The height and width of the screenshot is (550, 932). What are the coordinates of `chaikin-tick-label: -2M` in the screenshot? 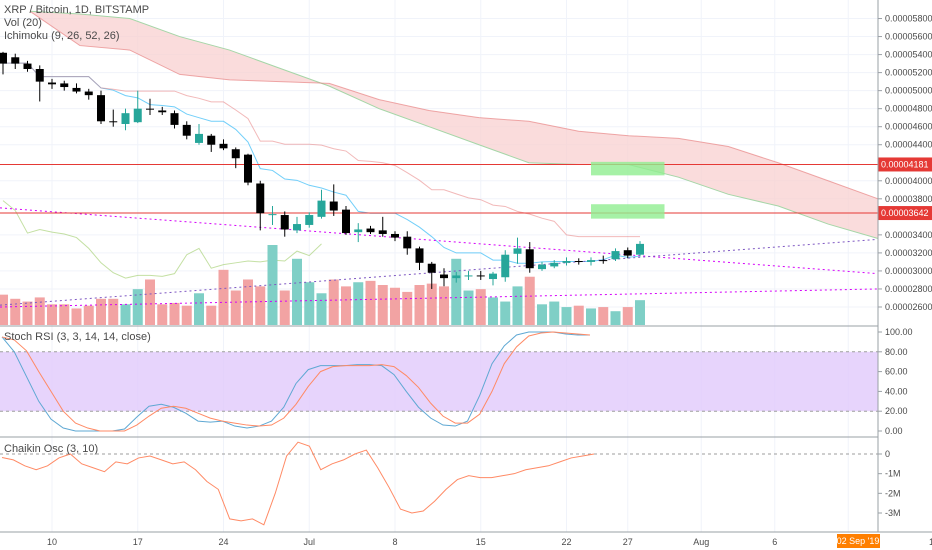 It's located at (893, 493).